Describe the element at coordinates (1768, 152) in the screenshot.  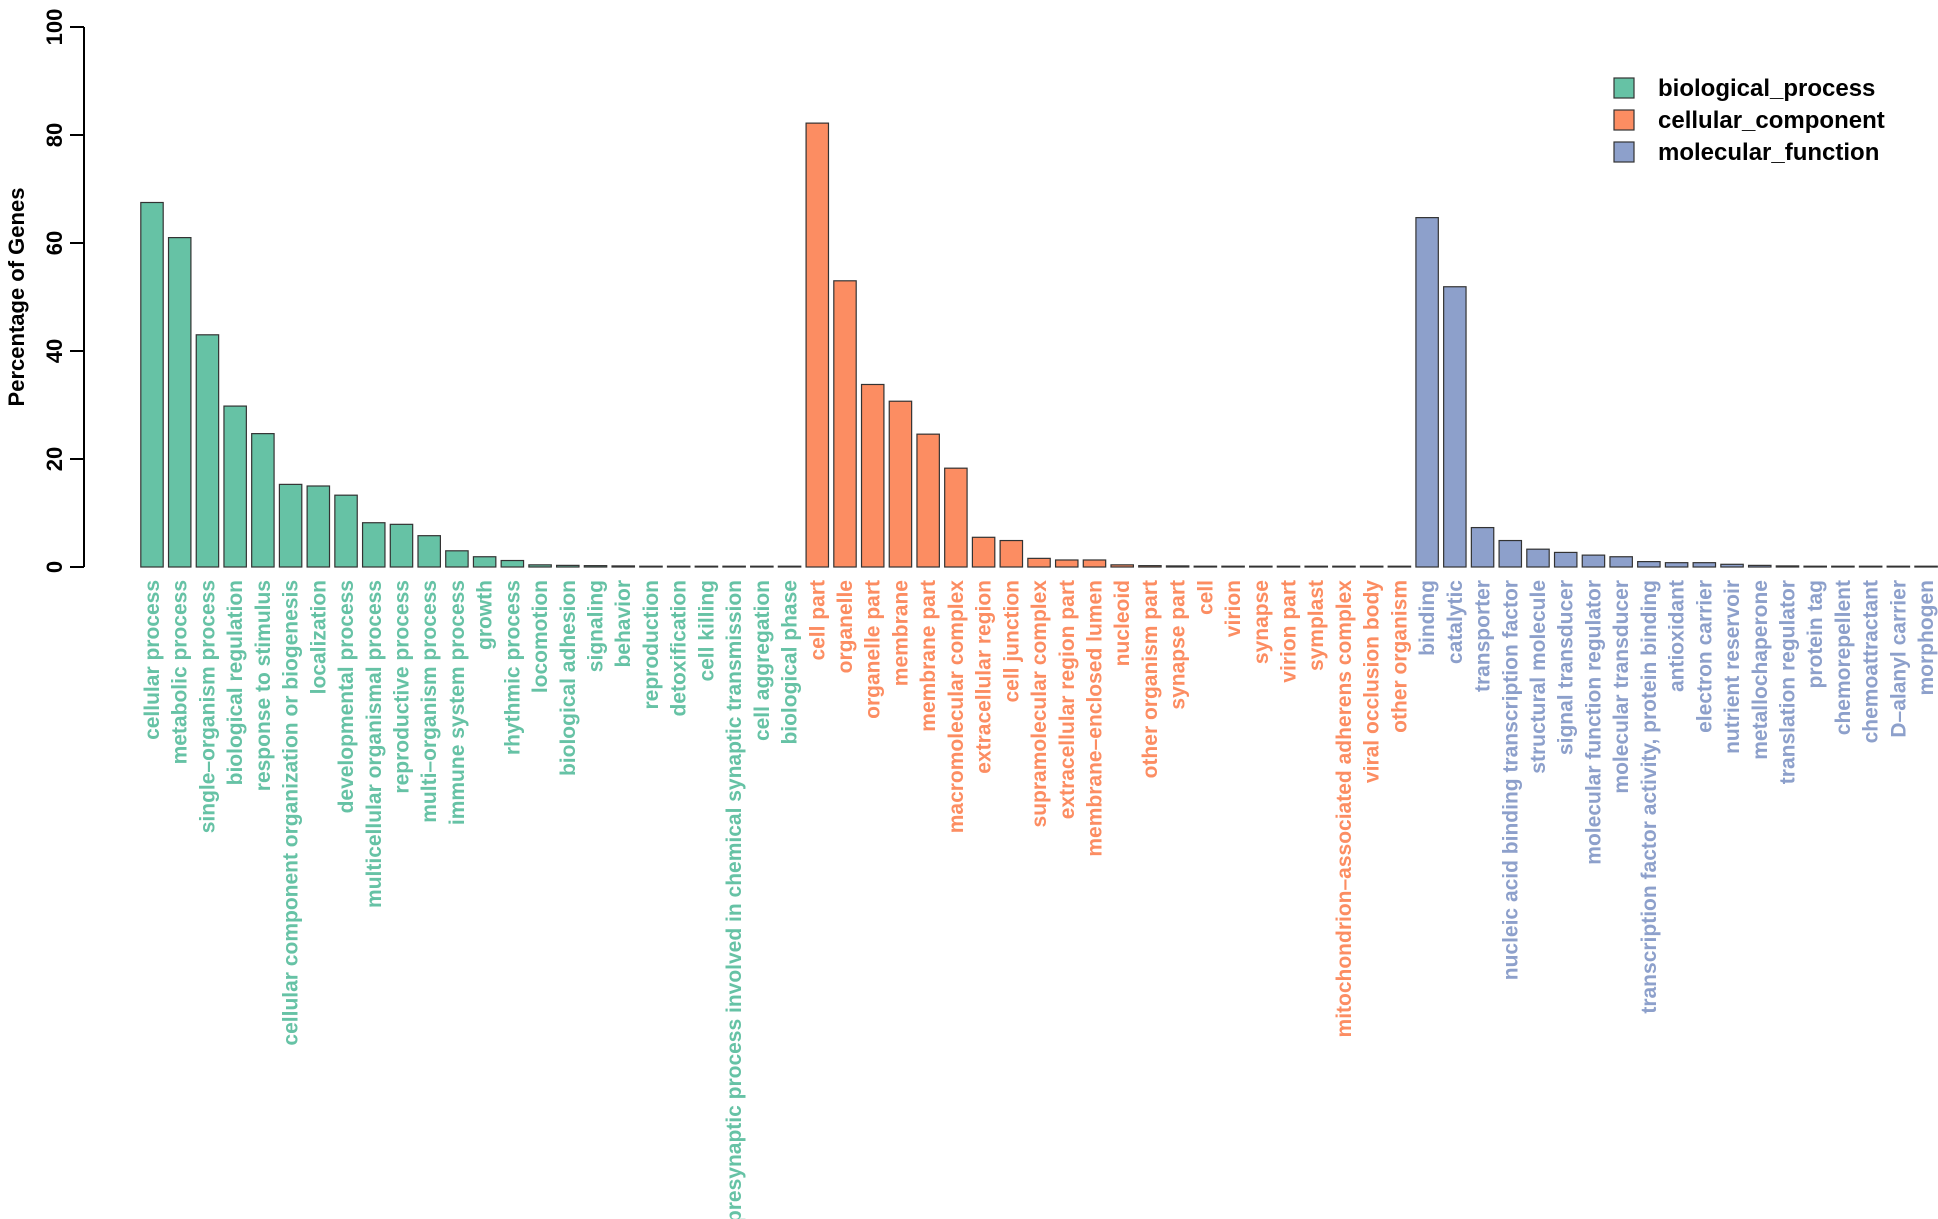
I see `legend-label: molecular_function` at that location.